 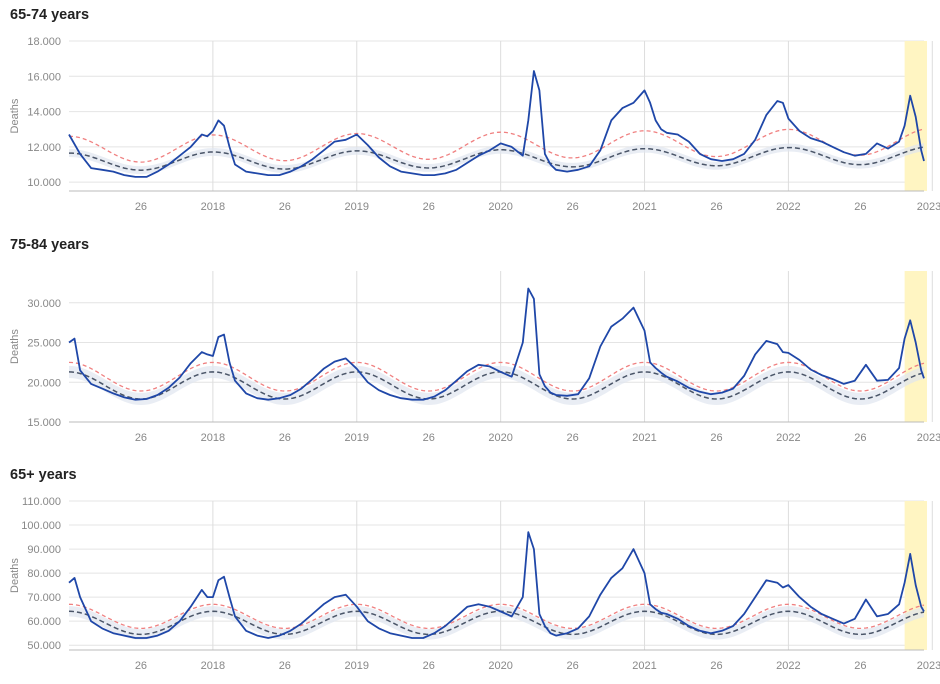 What do you see at coordinates (44, 622) in the screenshot?
I see `y-tick-label: 60.000` at bounding box center [44, 622].